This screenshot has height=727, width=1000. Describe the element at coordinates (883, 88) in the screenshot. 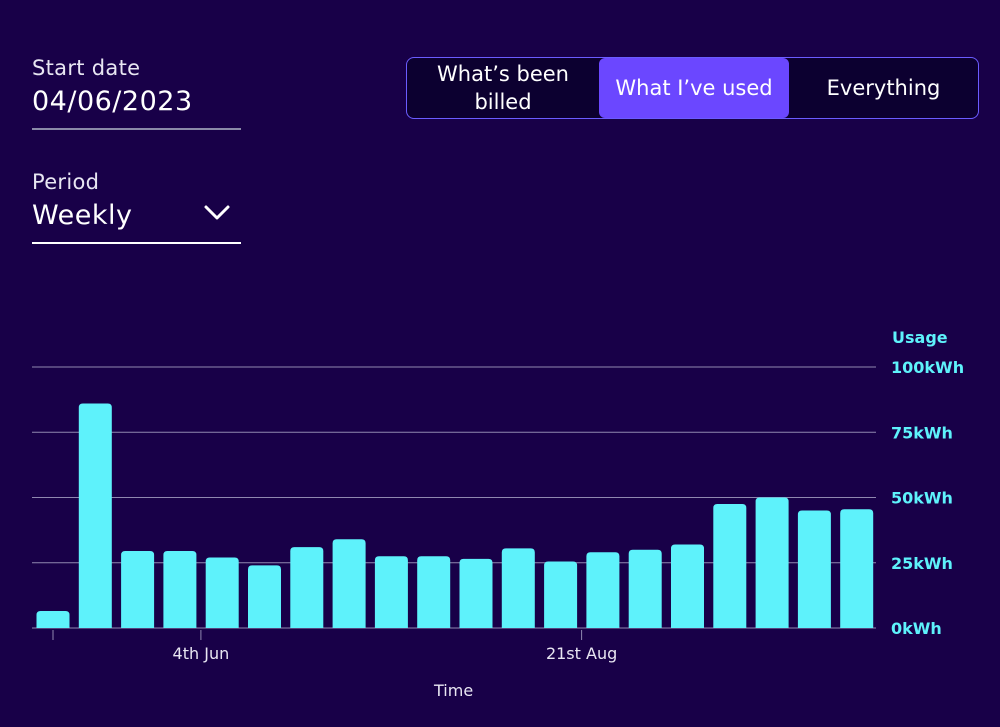

I see `toggle-everything: Everything` at that location.